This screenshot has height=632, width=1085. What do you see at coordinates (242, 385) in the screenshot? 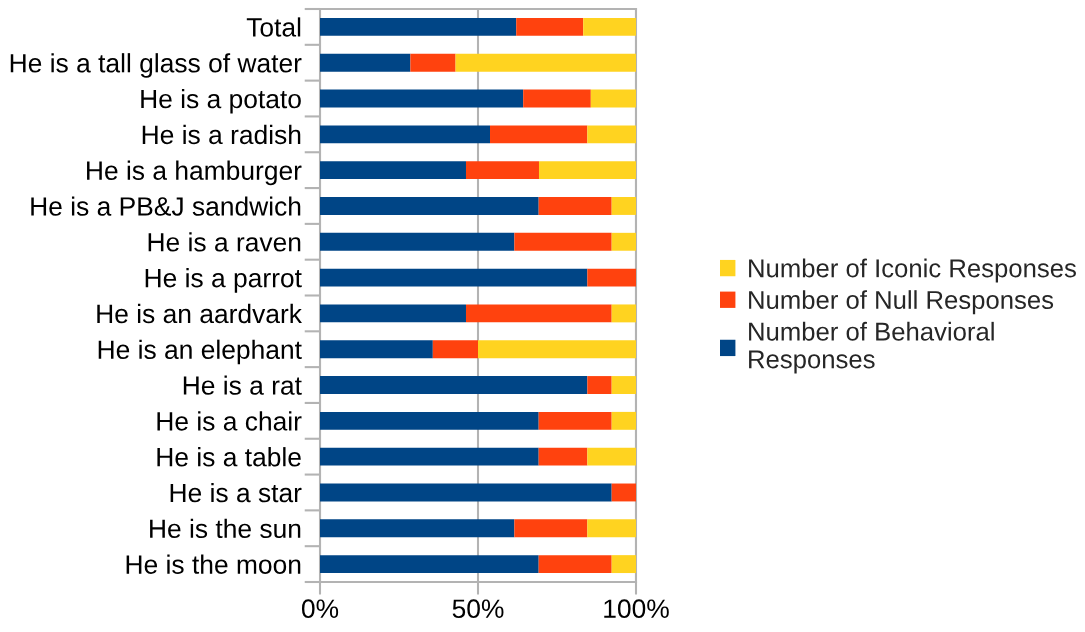
I see `y-tick-label: He is a rat` at bounding box center [242, 385].